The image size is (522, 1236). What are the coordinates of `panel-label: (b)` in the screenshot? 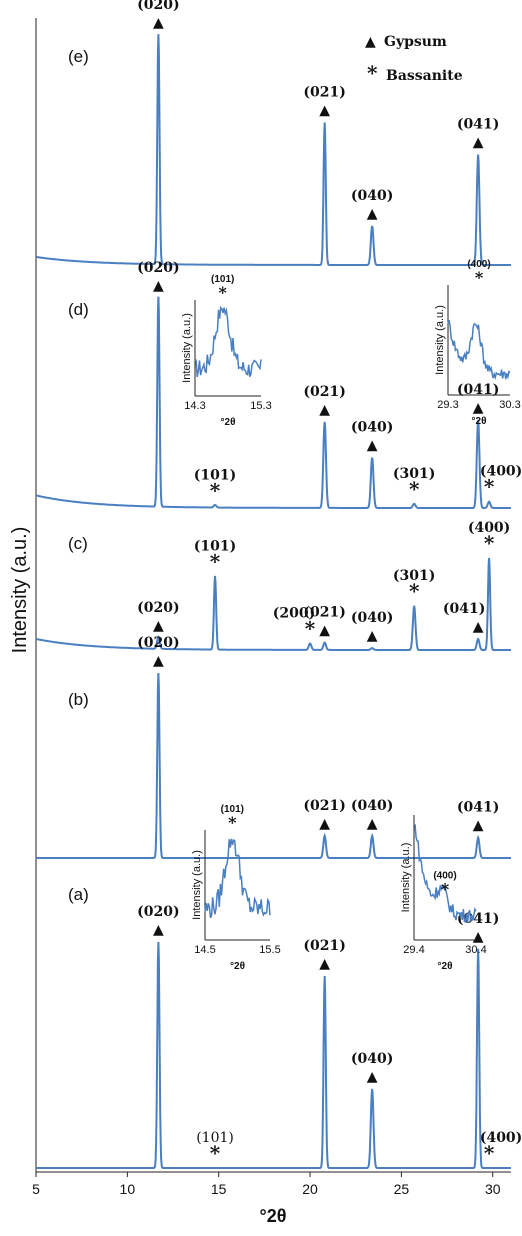 It's located at (78, 699).